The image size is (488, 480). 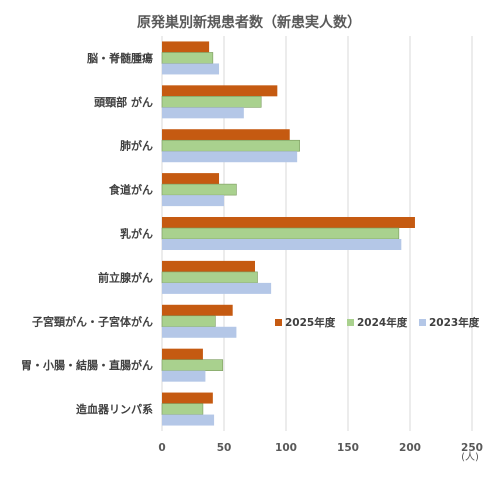 I want to click on category-label-0: 脳・脊髄腫瘍, so click(x=120, y=58).